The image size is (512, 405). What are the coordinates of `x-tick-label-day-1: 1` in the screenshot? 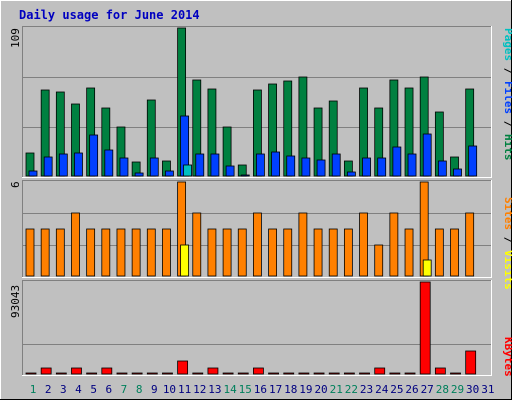 It's located at (33, 389).